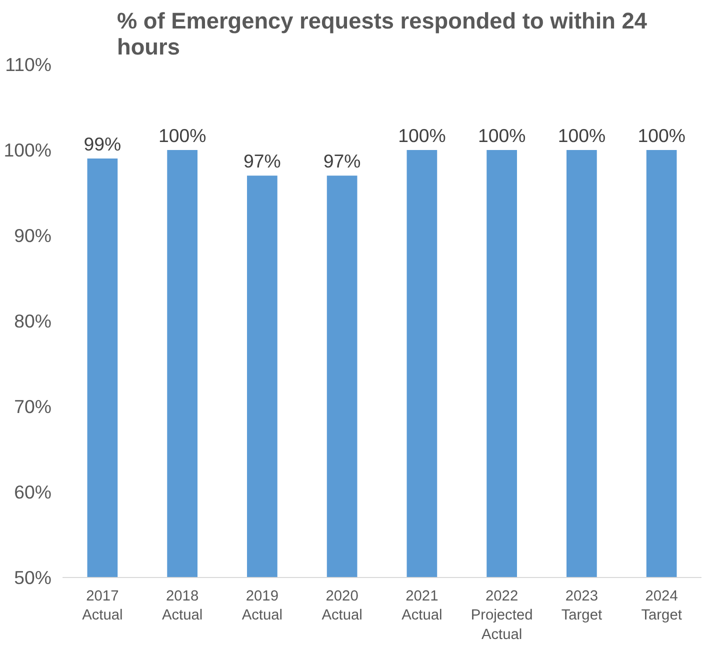  Describe the element at coordinates (422, 606) in the screenshot. I see `x-tick-label: 2021 Actual` at that location.